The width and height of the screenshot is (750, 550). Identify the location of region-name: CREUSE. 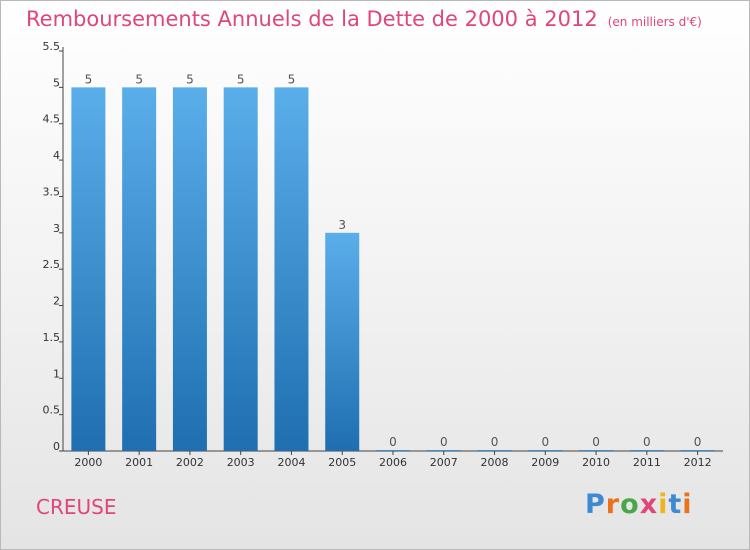
(76, 507).